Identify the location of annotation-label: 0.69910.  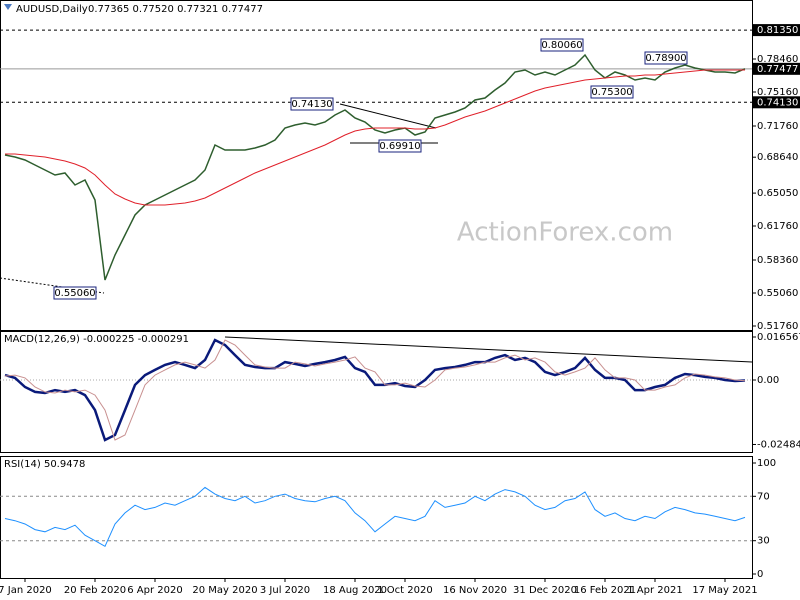
(399, 146).